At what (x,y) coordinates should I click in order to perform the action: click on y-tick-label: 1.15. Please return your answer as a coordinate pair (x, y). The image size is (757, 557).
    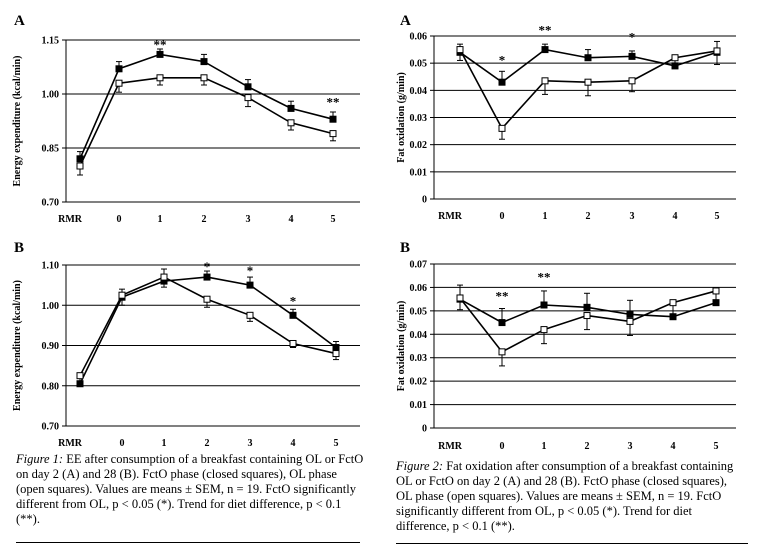
    Looking at the image, I should click on (51, 41).